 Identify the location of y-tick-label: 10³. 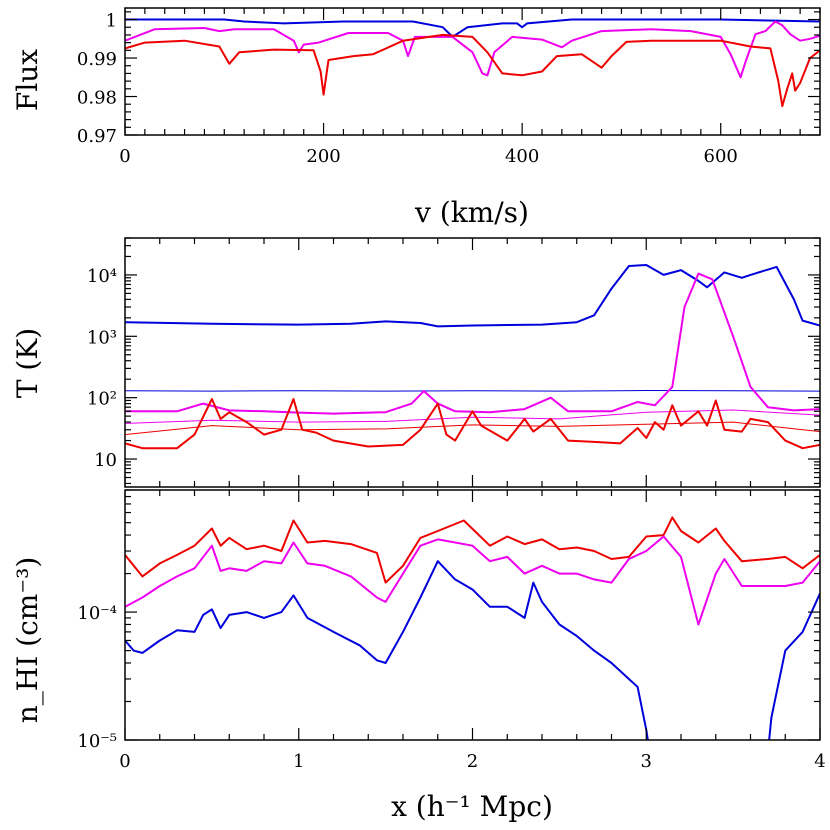
(102, 337).